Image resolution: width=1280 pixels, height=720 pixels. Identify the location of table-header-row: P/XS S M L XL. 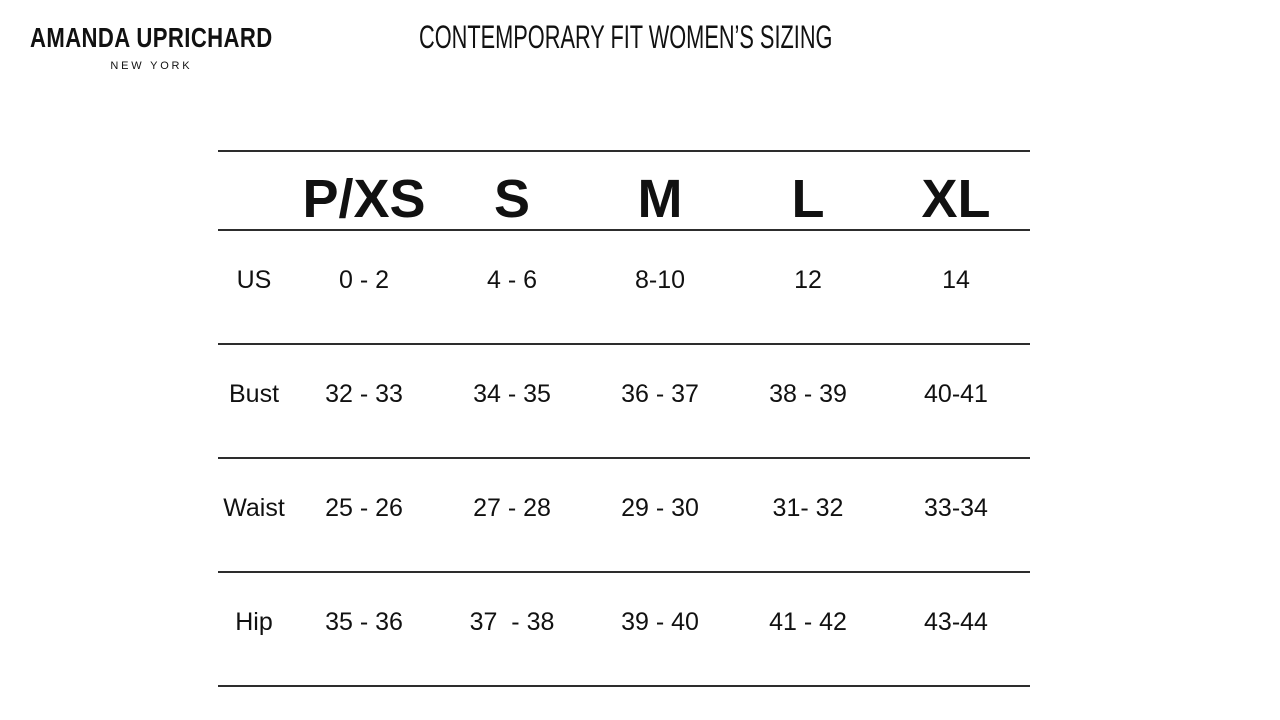
(624, 190).